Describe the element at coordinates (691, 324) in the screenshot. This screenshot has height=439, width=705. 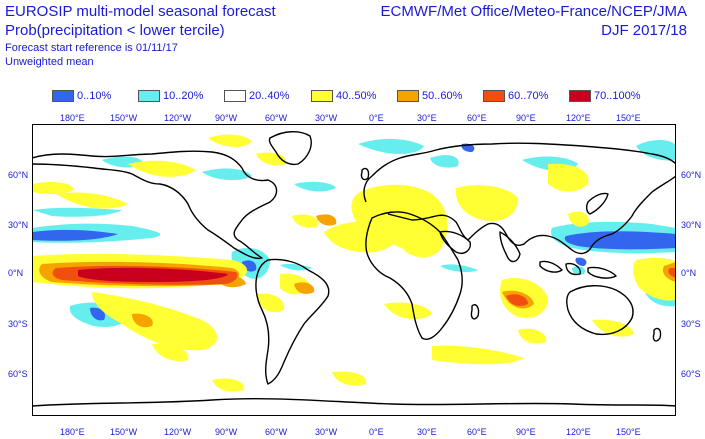
I see `lat-tick-right: 30°S` at that location.